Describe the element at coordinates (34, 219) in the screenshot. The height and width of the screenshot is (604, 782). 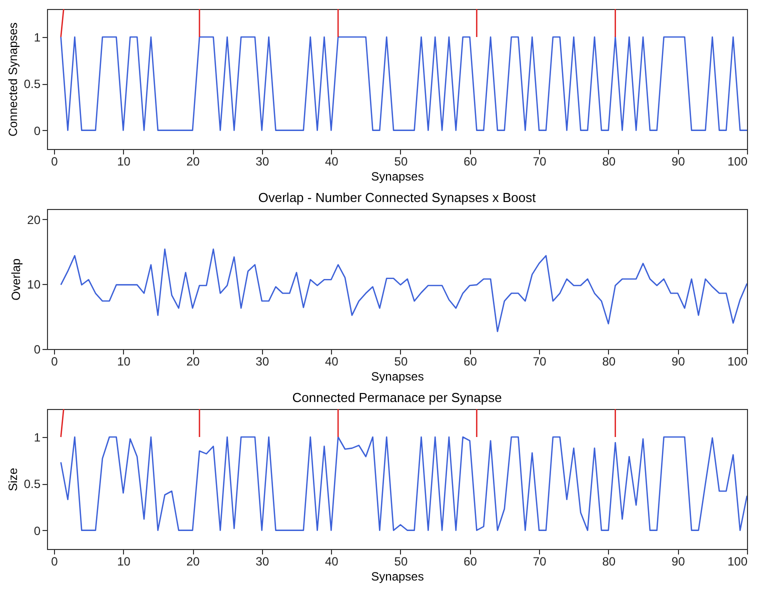
I see `y-tick-label: 20` at that location.